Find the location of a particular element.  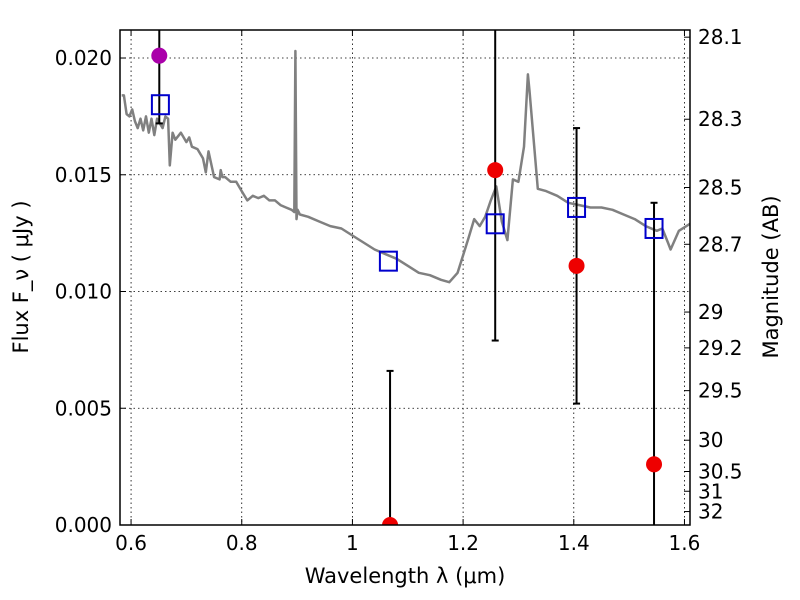

right-tick-label: 32 is located at coordinates (710, 512).